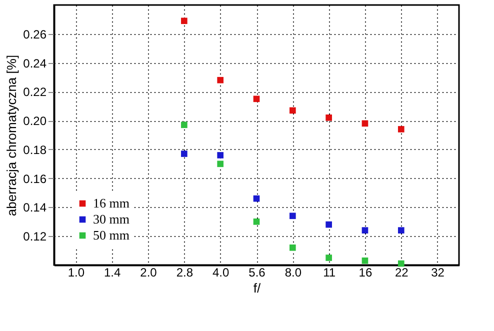 This screenshot has width=494, height=331. Describe the element at coordinates (35, 34) in the screenshot. I see `y-tick-label: 0.26` at that location.